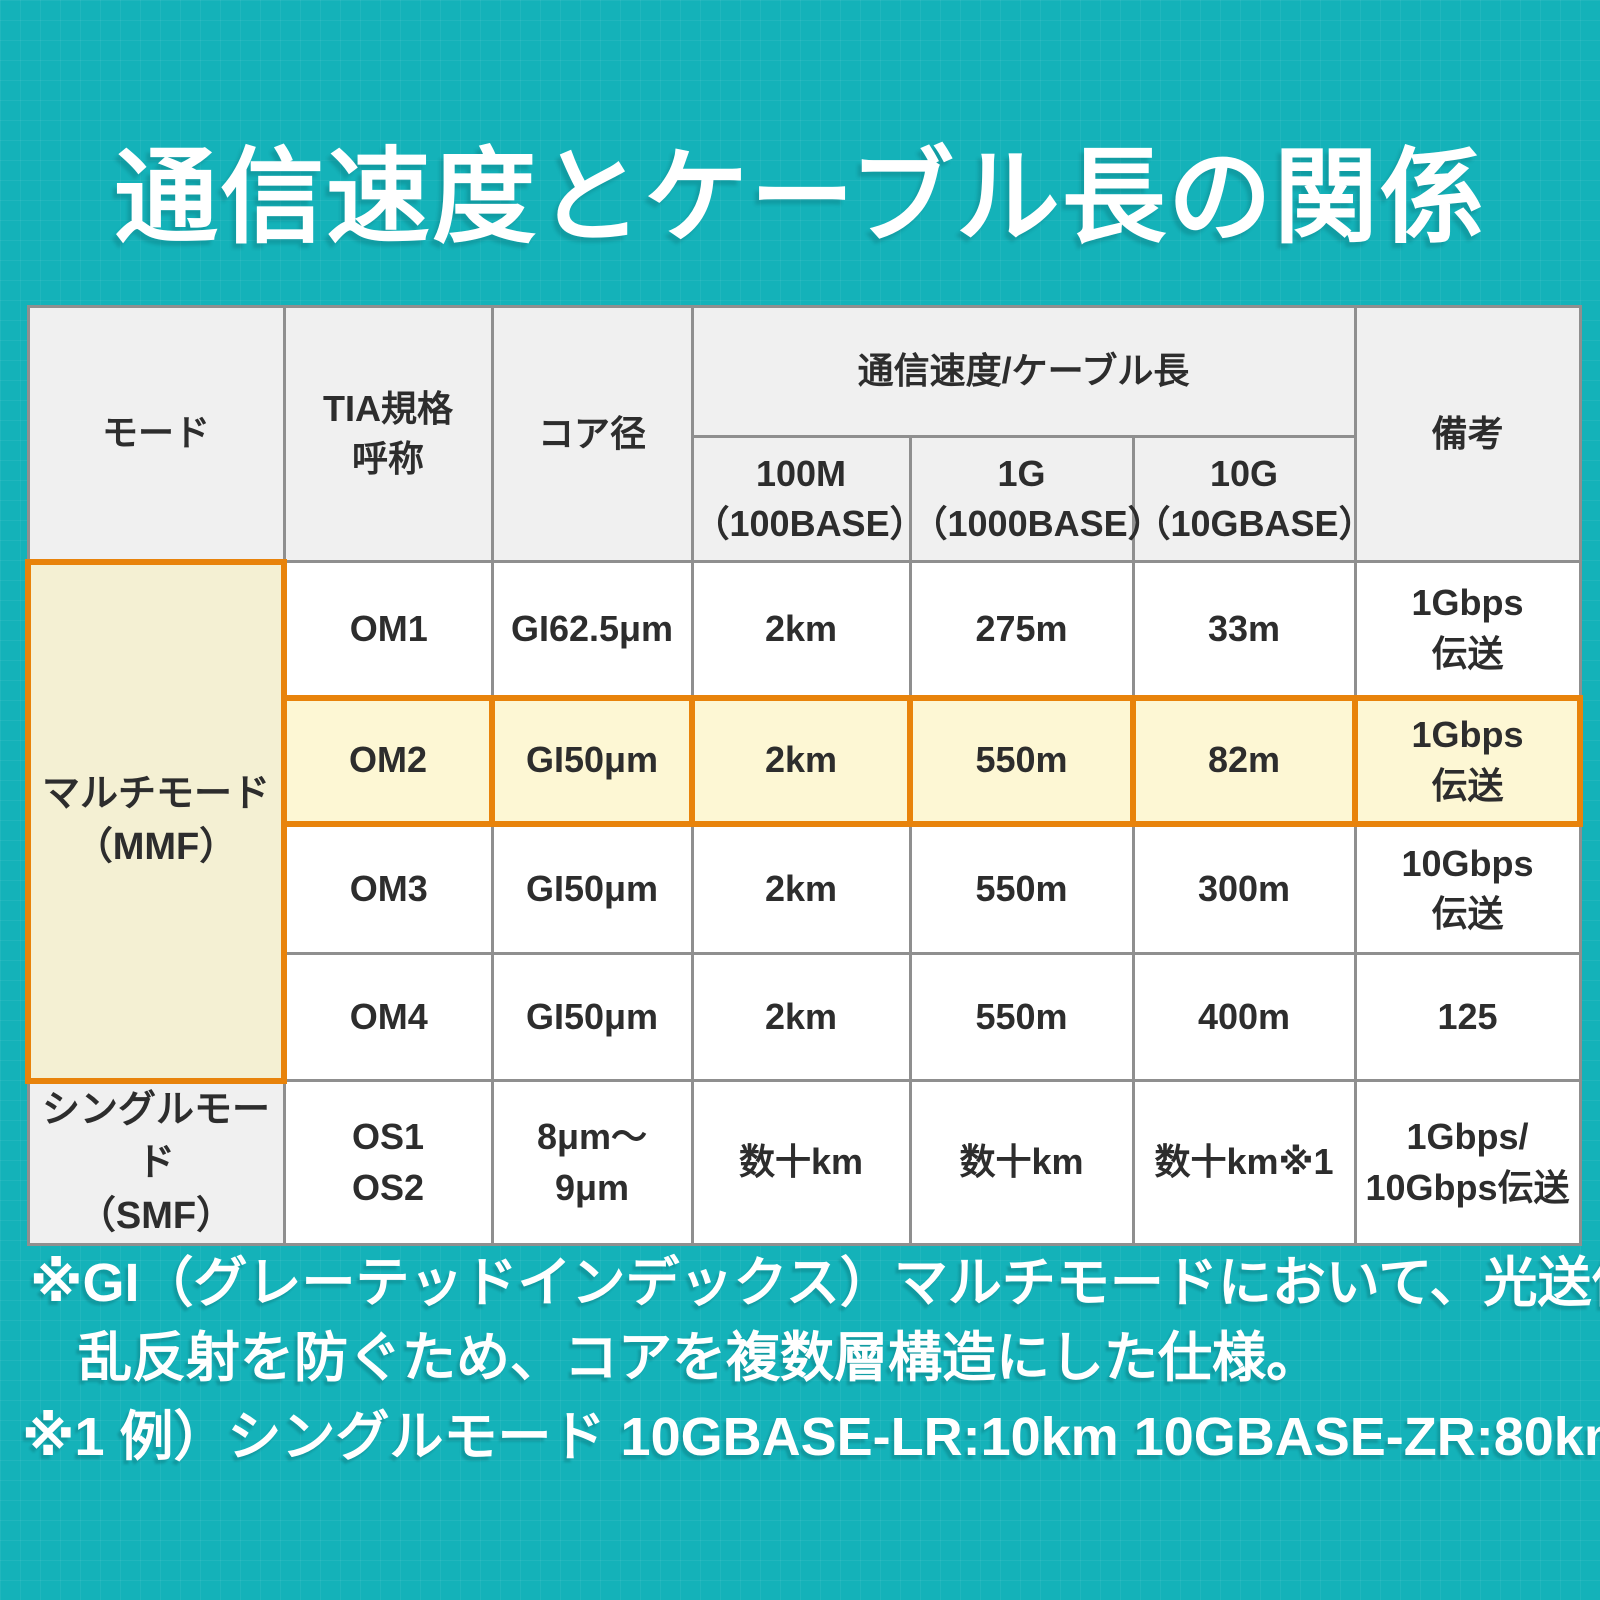 This screenshot has height=1600, width=1600. I want to click on cell-om2-tia: OM2, so click(388, 760).